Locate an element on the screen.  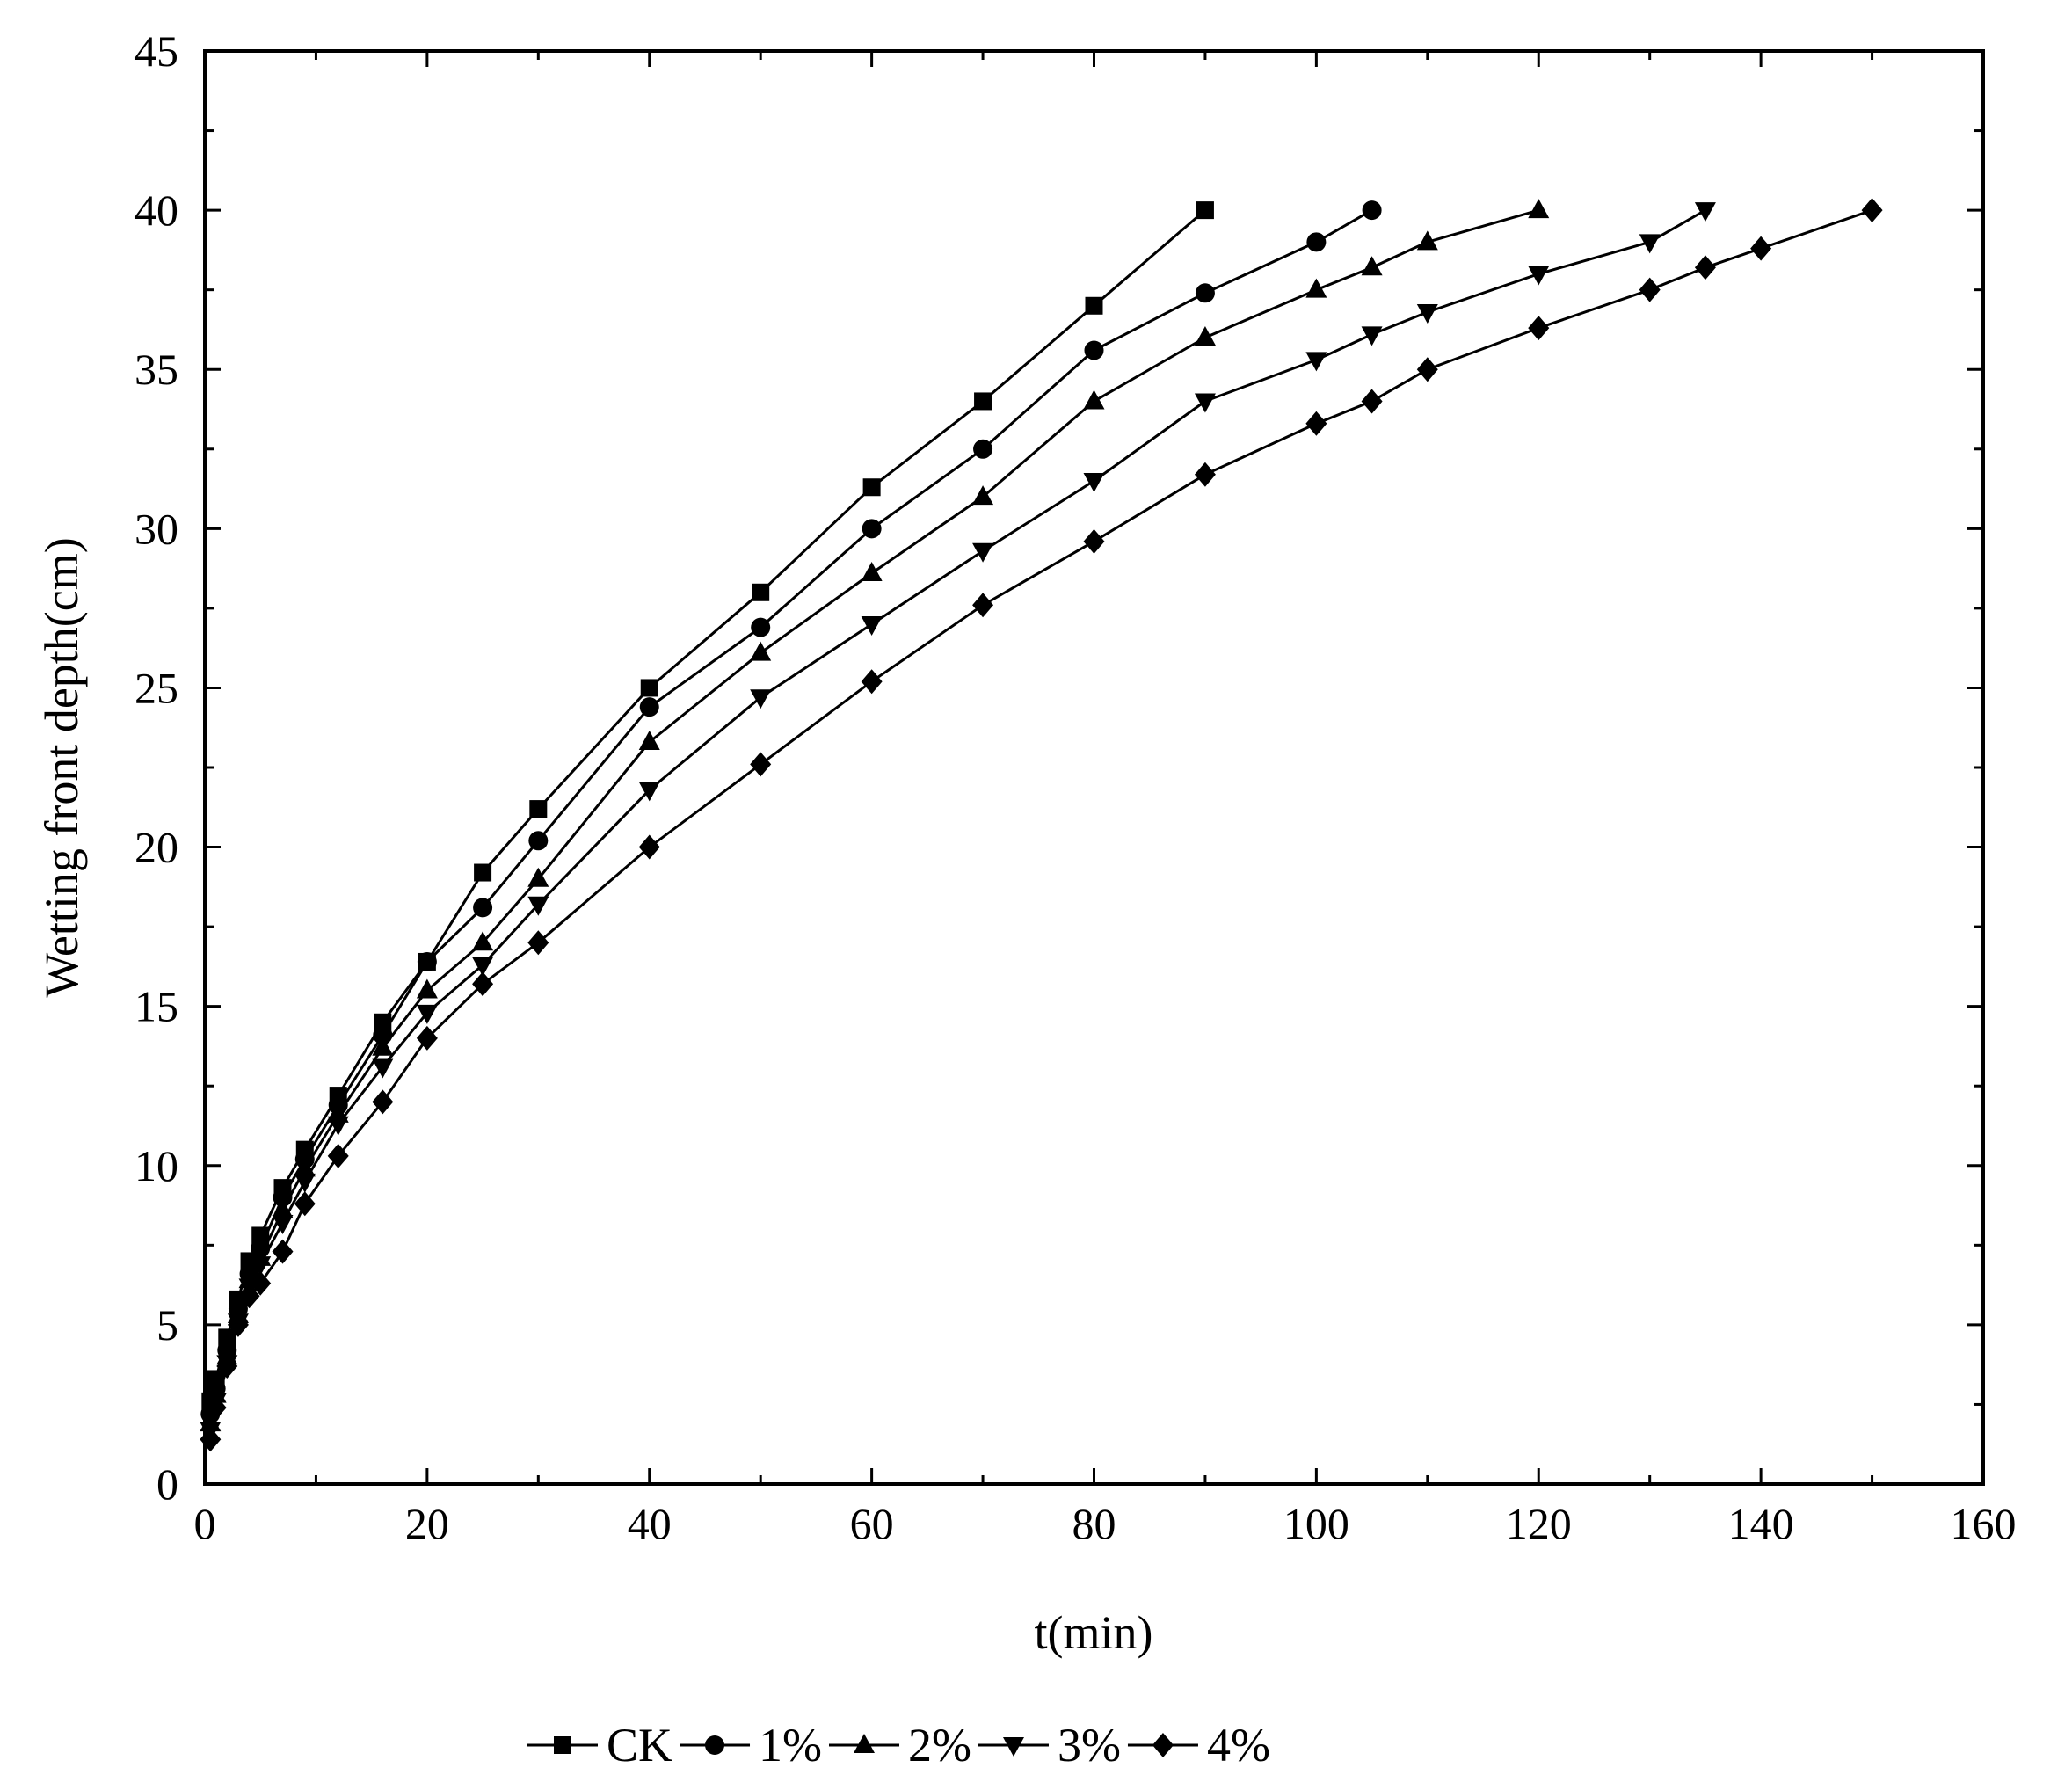
x-tick-label: 160 is located at coordinates (1984, 1523).